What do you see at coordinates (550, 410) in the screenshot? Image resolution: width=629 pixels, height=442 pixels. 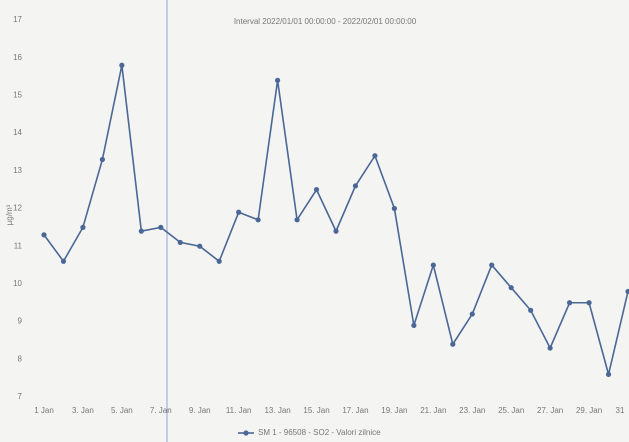 I see `x-tick-label: 27. Jan` at bounding box center [550, 410].